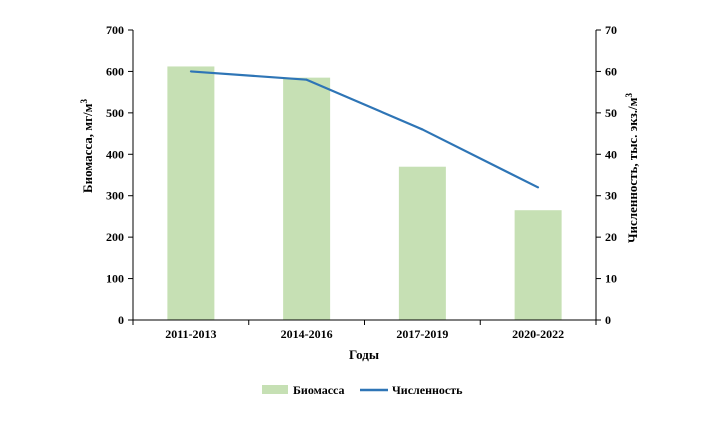 The width and height of the screenshot is (720, 421). Describe the element at coordinates (611, 237) in the screenshot. I see `y-right-tick-label: 20` at that location.